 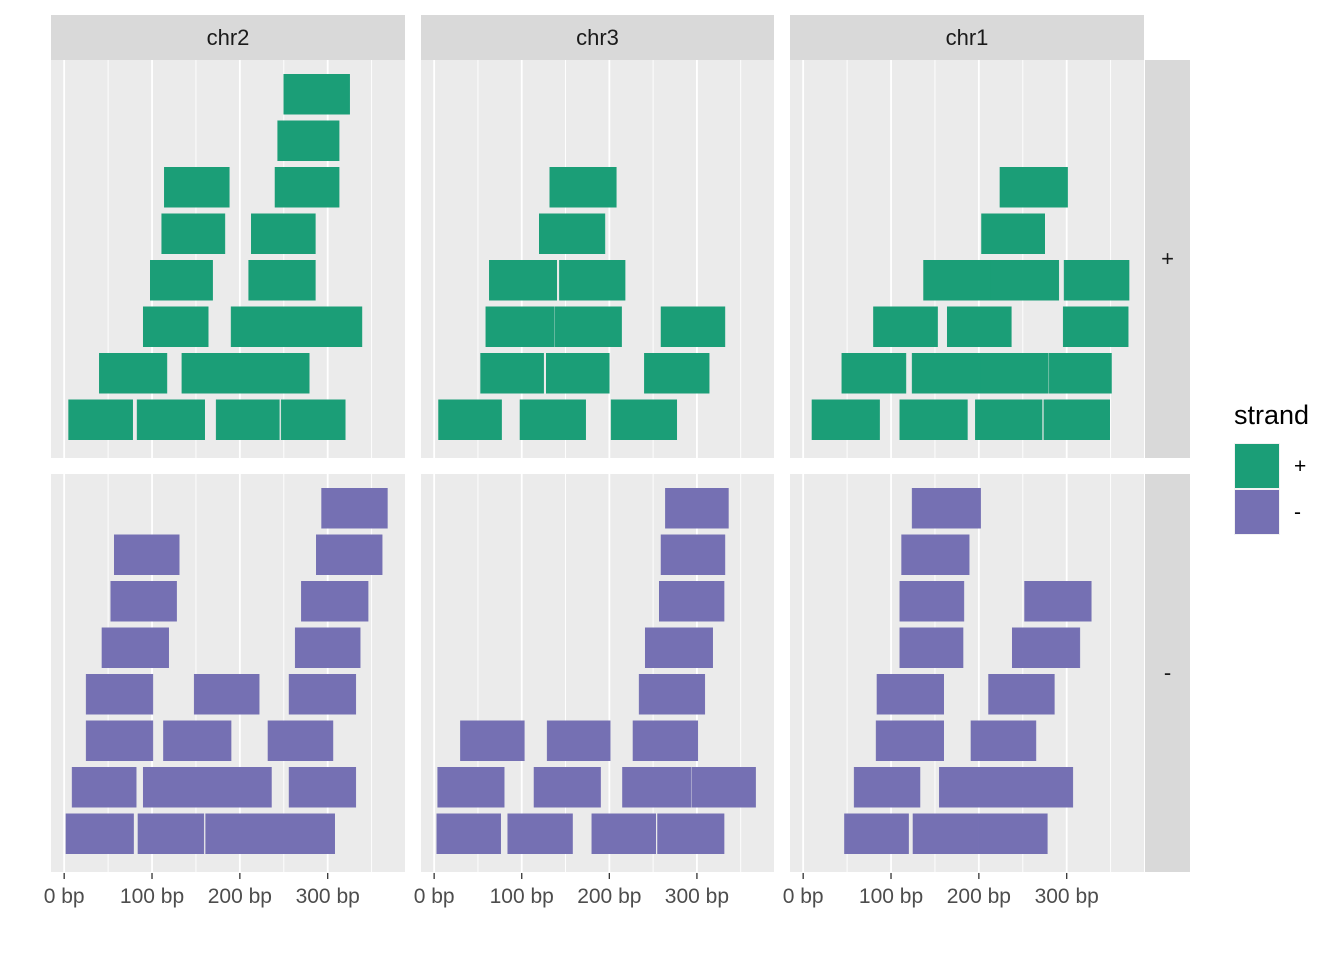 I want to click on legend-key-plus, so click(x=1257, y=466).